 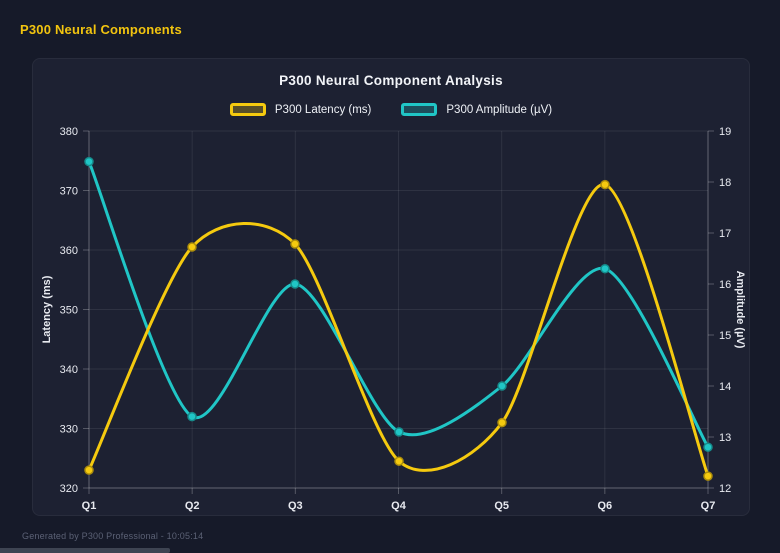 What do you see at coordinates (499, 109) in the screenshot?
I see `legend-label-amplitude: P300 Amplitude (µV)` at bounding box center [499, 109].